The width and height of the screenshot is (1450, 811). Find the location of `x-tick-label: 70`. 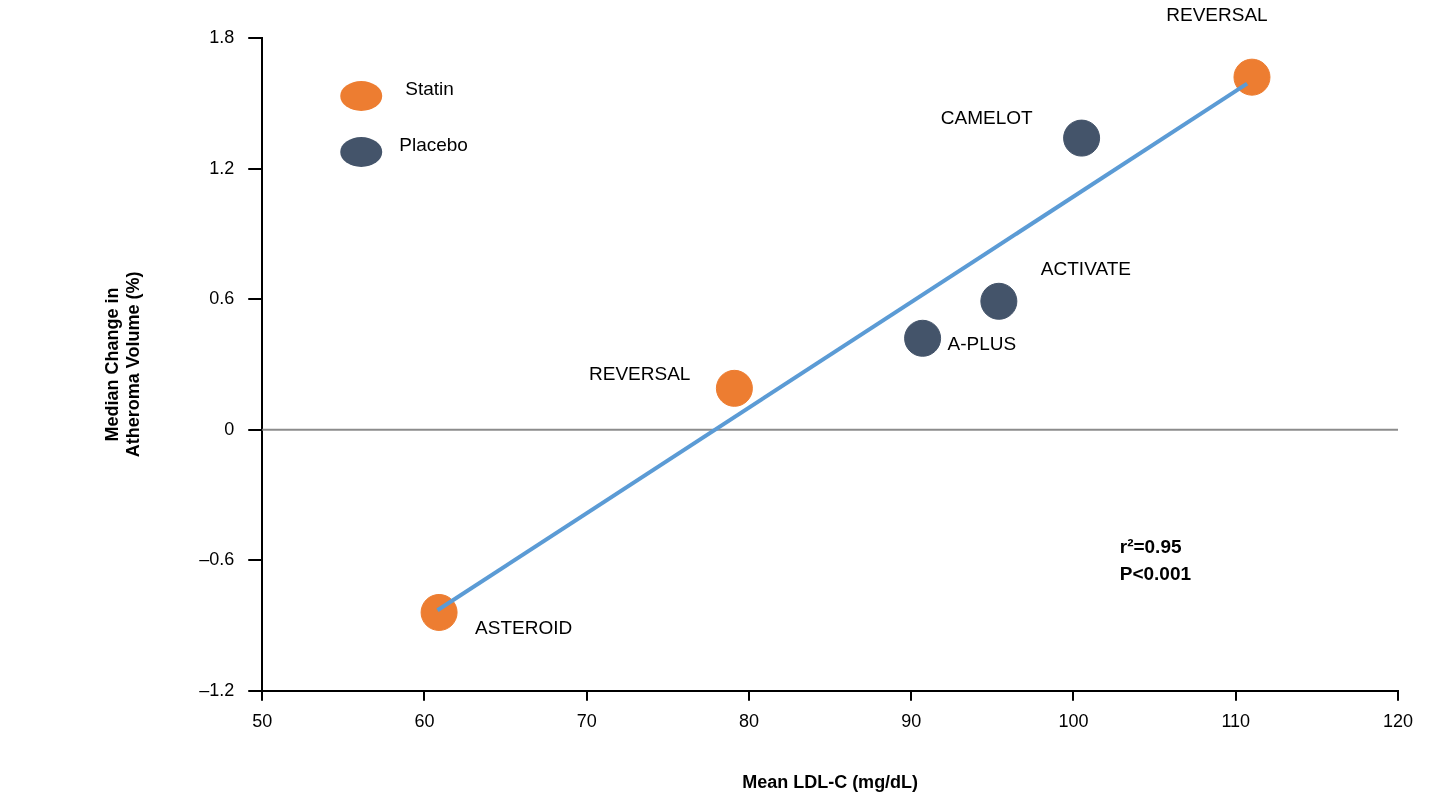

x-tick-label: 70 is located at coordinates (586, 720).